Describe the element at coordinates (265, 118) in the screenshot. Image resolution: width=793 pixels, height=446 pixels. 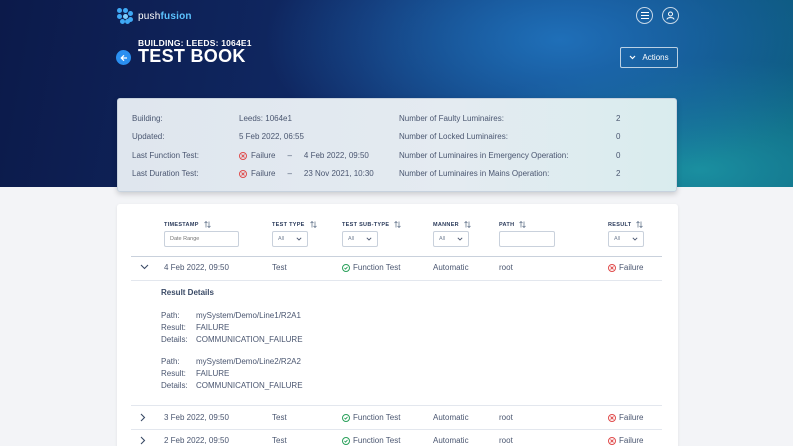
I see `building-value: Leeds: 1064e1` at that location.